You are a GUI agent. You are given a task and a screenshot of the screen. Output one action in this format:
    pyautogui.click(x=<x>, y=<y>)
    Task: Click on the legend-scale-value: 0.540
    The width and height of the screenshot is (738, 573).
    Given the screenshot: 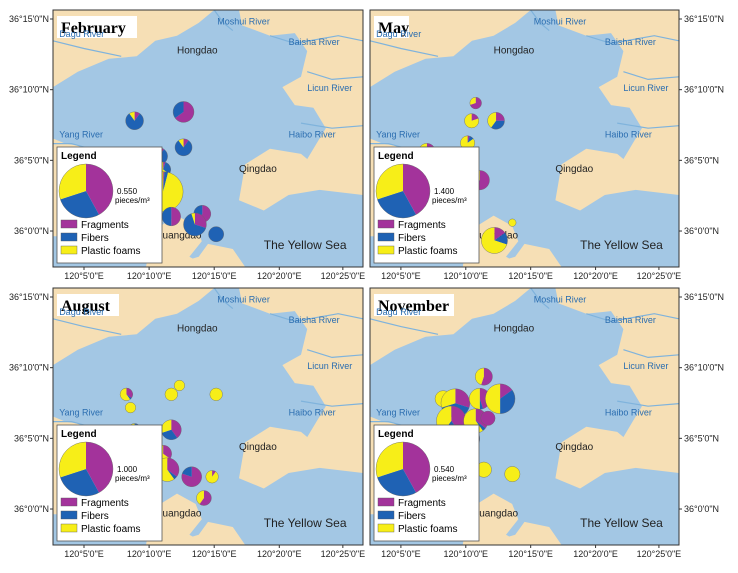 What is the action you would take?
    pyautogui.click(x=444, y=469)
    